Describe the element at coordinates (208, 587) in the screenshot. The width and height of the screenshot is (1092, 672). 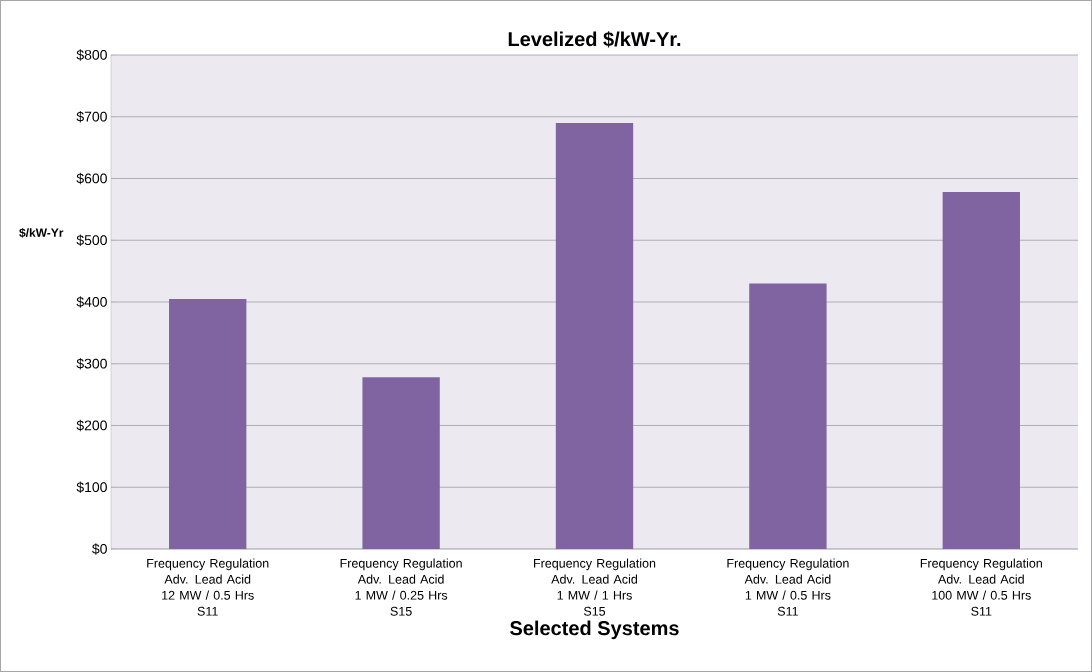
I see `x-tick-label: Frequency Regulation Adv. Lead Acid 12 MW / 0.5 Hrs S11` at that location.